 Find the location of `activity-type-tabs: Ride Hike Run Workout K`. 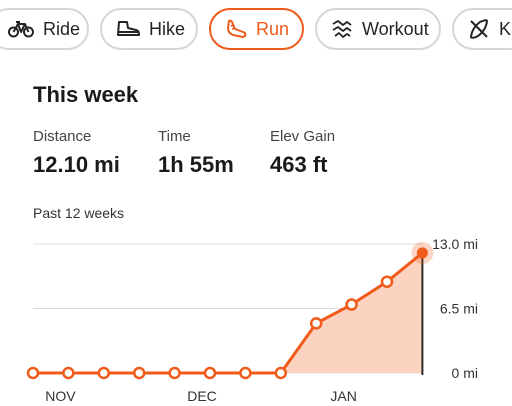

activity-type-tabs: Ride Hike Run Workout K is located at coordinates (256, 31).